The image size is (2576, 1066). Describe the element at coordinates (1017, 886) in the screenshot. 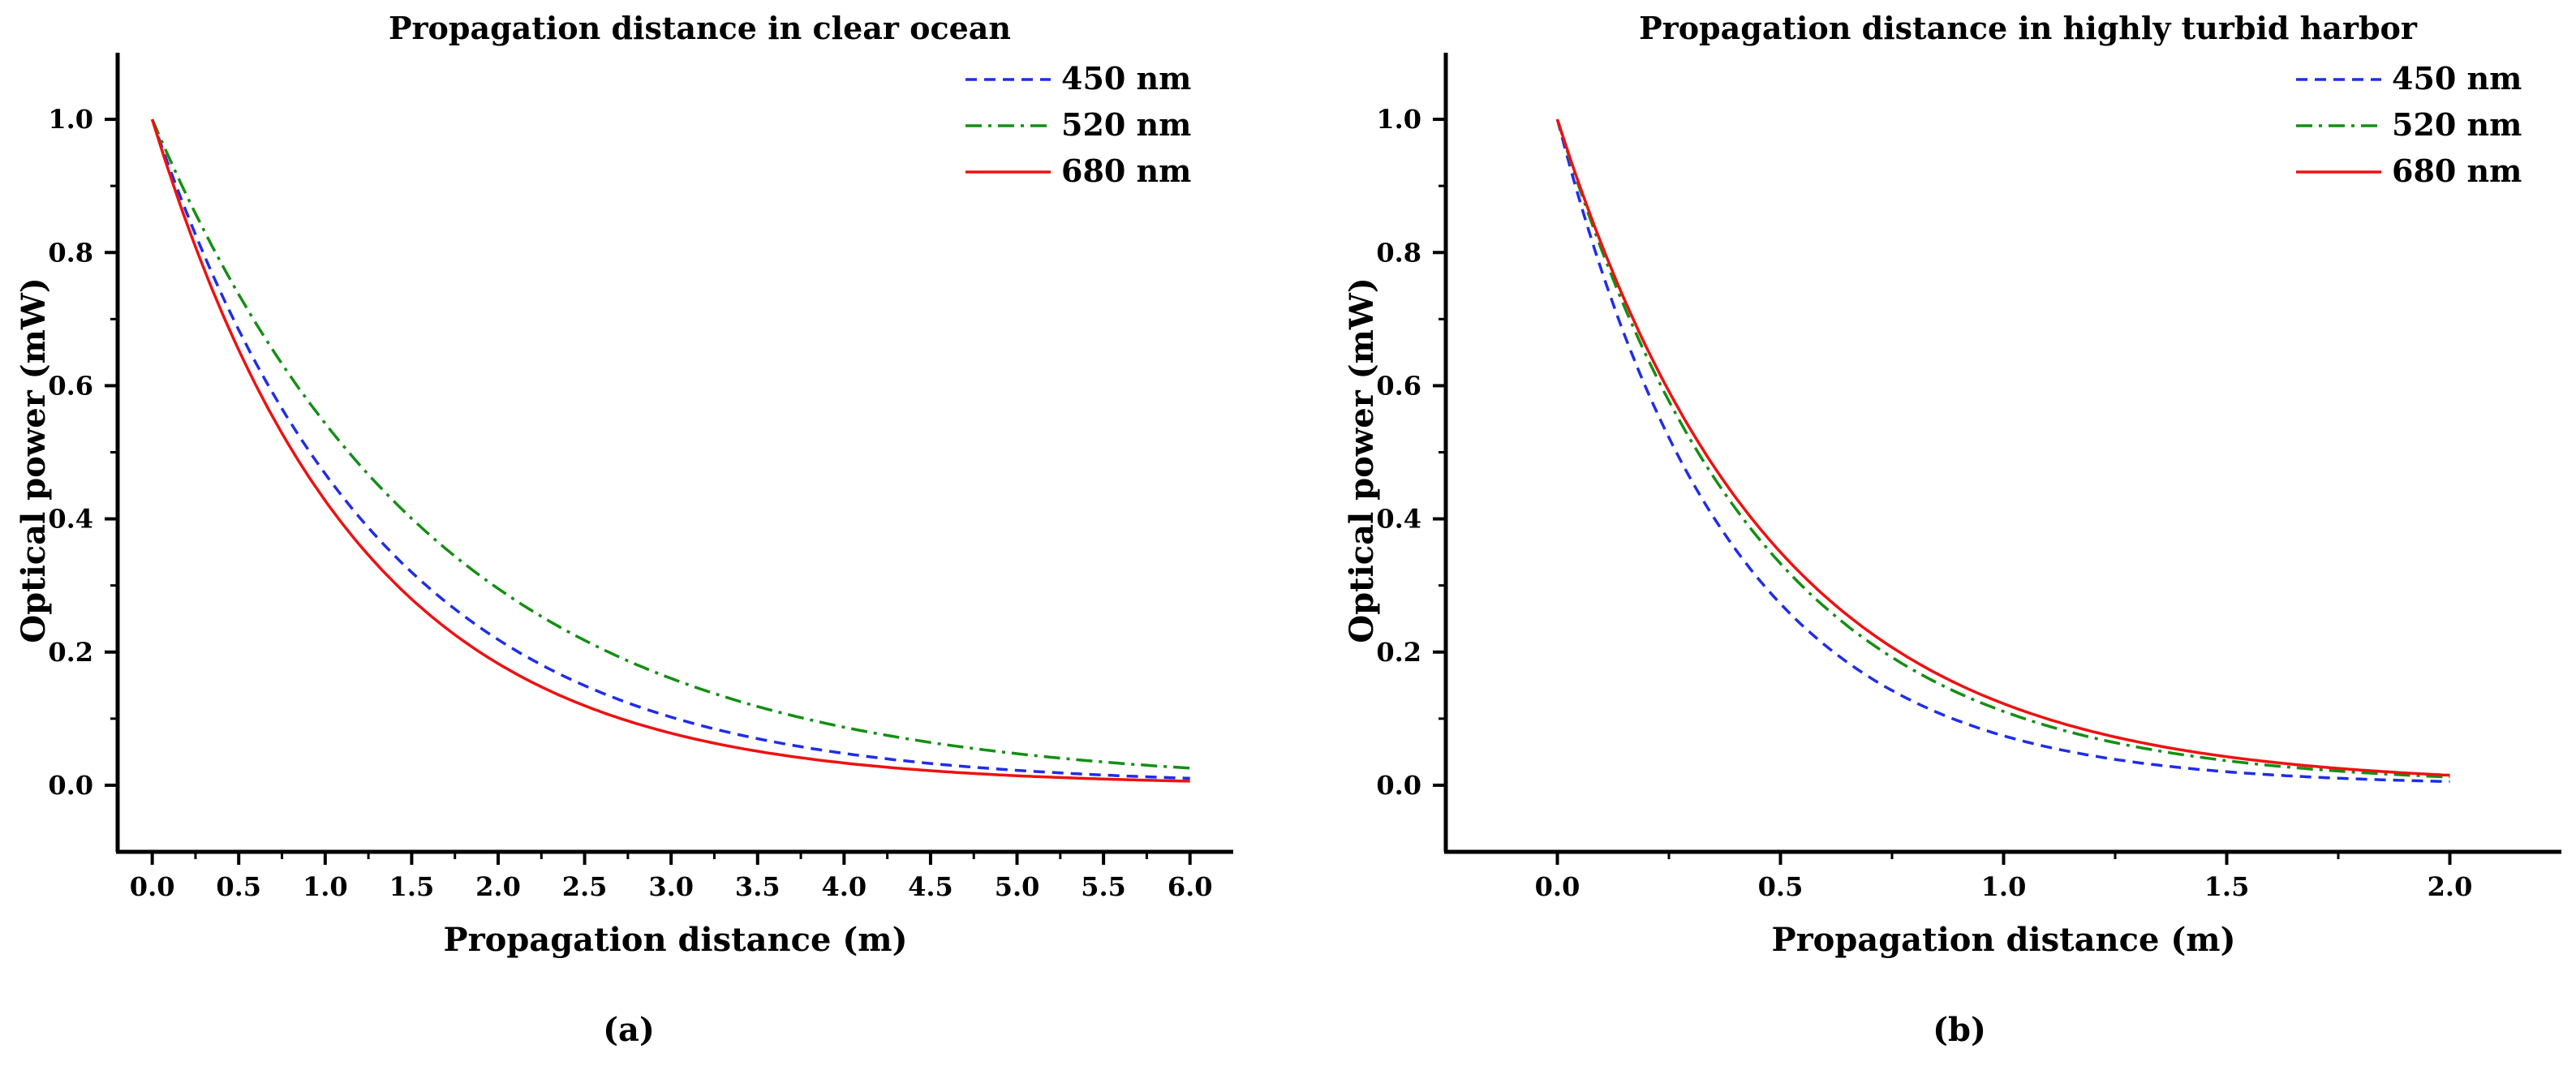

I see `x-tick-label: 5.0` at that location.